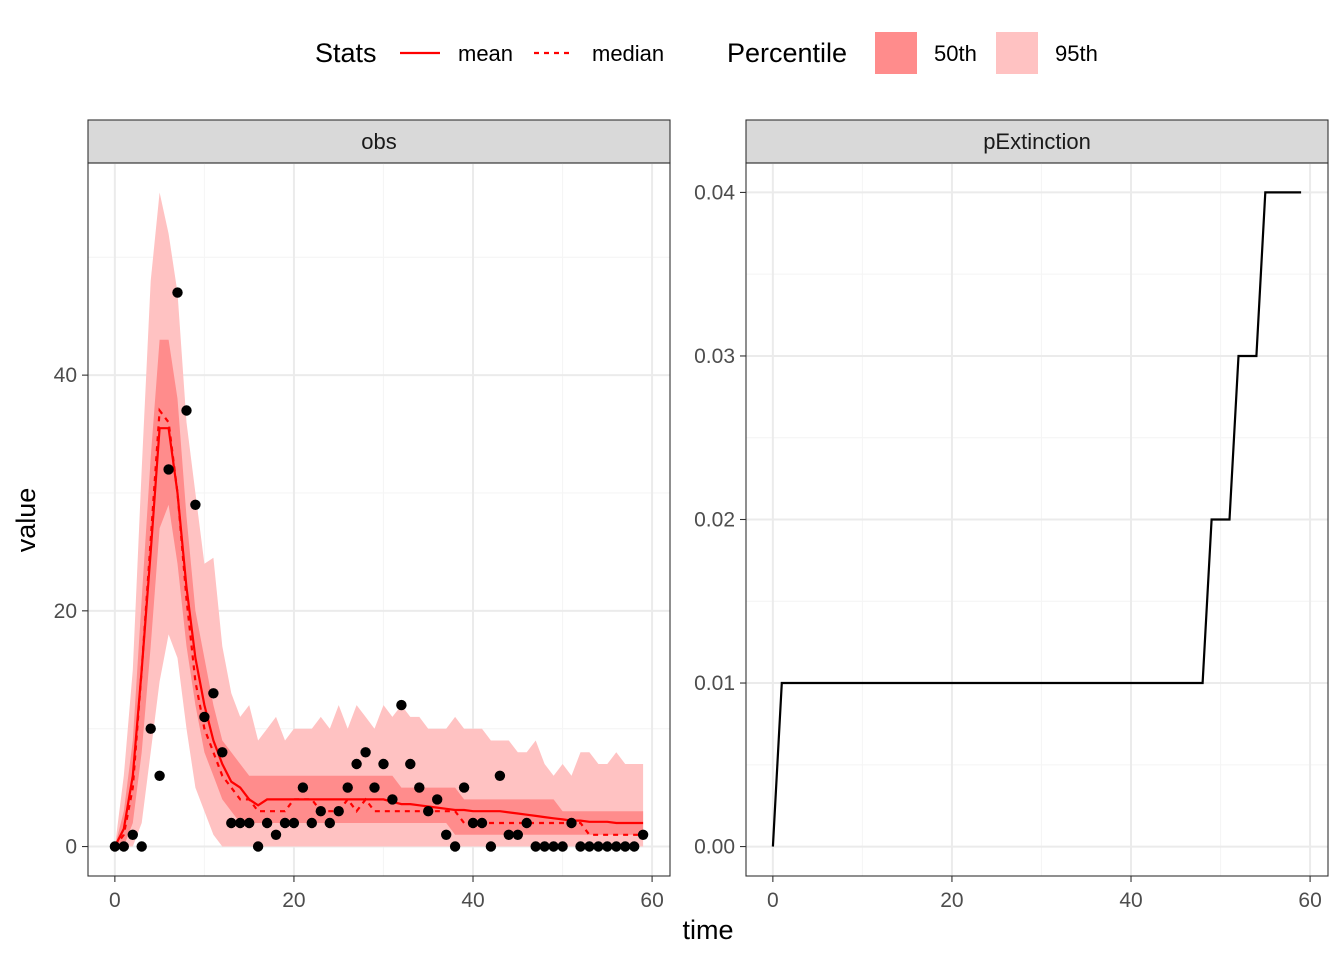 The height and width of the screenshot is (960, 1344). Describe the element at coordinates (1076, 53) in the screenshot. I see `legend-95th-label: 95th` at that location.